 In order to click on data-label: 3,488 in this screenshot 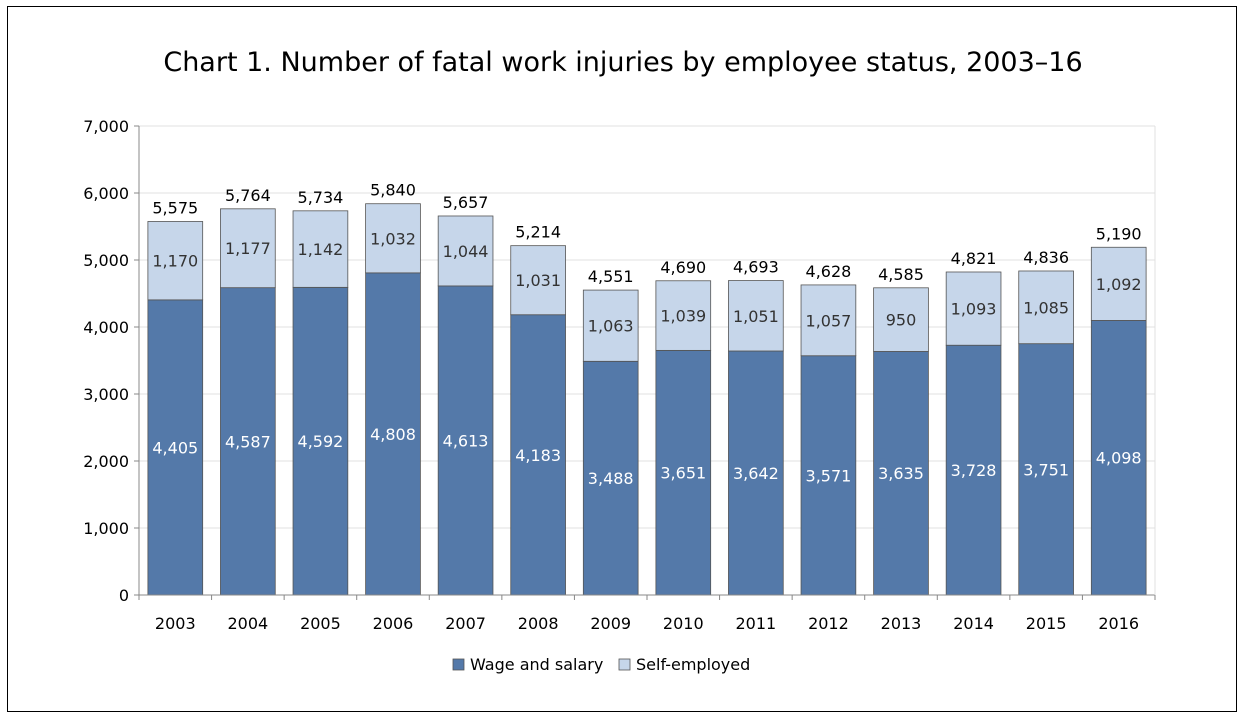, I will do `click(611, 478)`.